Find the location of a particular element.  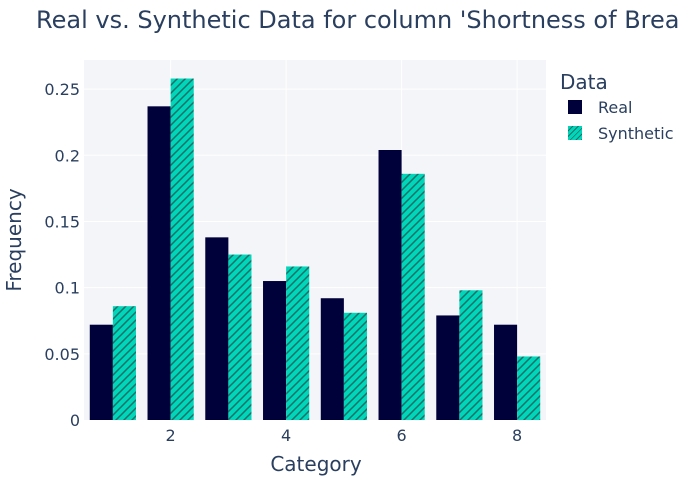

y-tick-label: 0.25 is located at coordinates (62, 89).